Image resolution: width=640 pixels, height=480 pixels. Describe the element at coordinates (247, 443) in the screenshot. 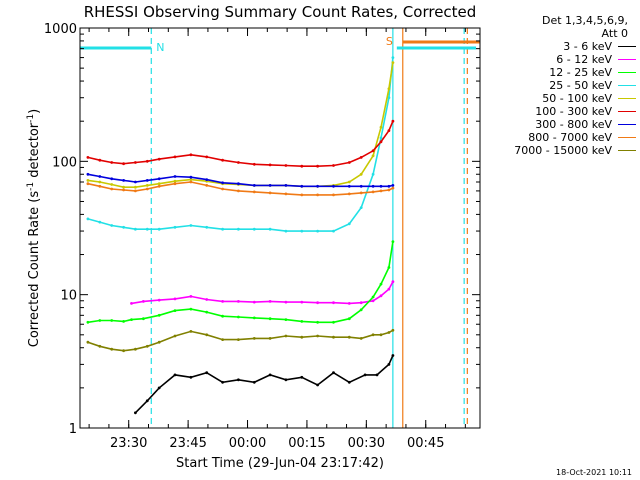

I see `x-tick-label-2: 00:00` at that location.